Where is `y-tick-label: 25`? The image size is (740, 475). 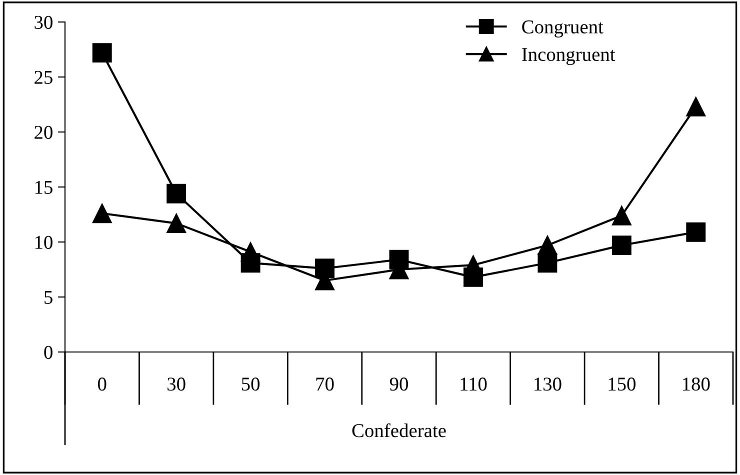
y-tick-label: 25 is located at coordinates (43, 77).